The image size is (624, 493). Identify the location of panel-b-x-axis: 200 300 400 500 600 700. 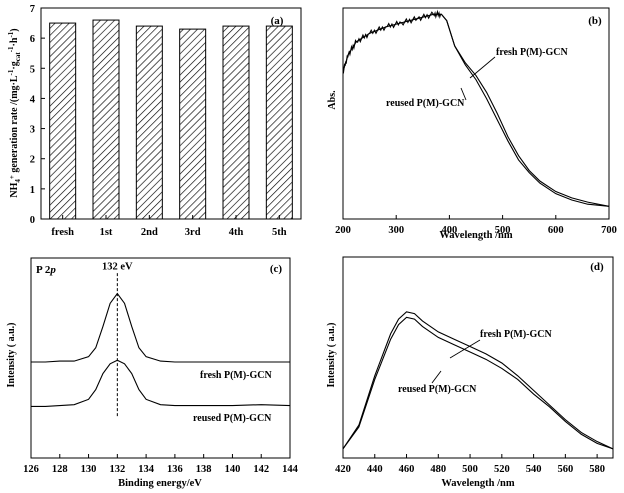
(476, 225).